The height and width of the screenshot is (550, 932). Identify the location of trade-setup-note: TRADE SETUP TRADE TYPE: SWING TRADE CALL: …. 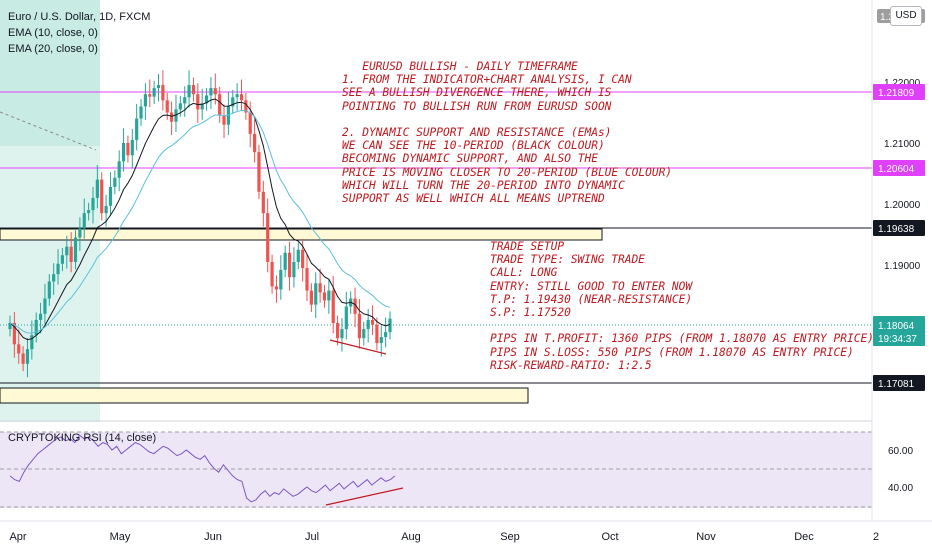
(682, 306).